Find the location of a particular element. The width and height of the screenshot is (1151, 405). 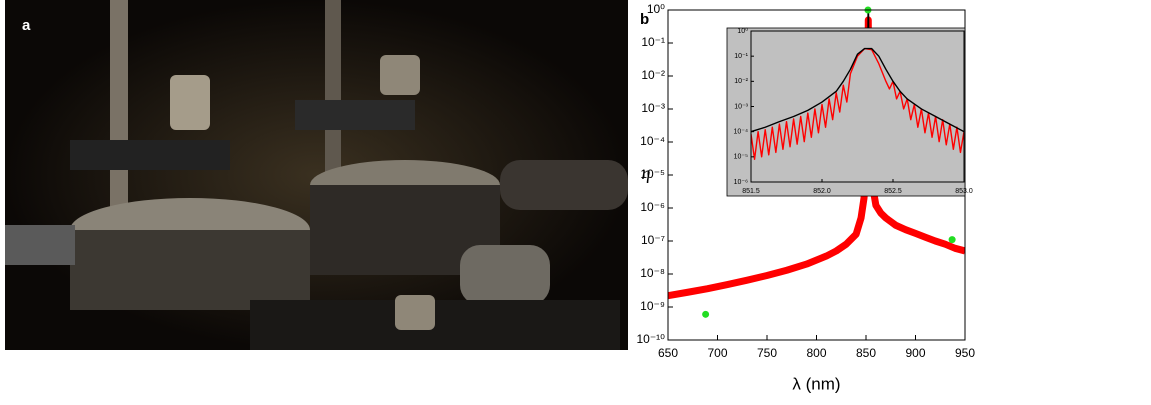

x-tick-label: 700 is located at coordinates (717, 353).